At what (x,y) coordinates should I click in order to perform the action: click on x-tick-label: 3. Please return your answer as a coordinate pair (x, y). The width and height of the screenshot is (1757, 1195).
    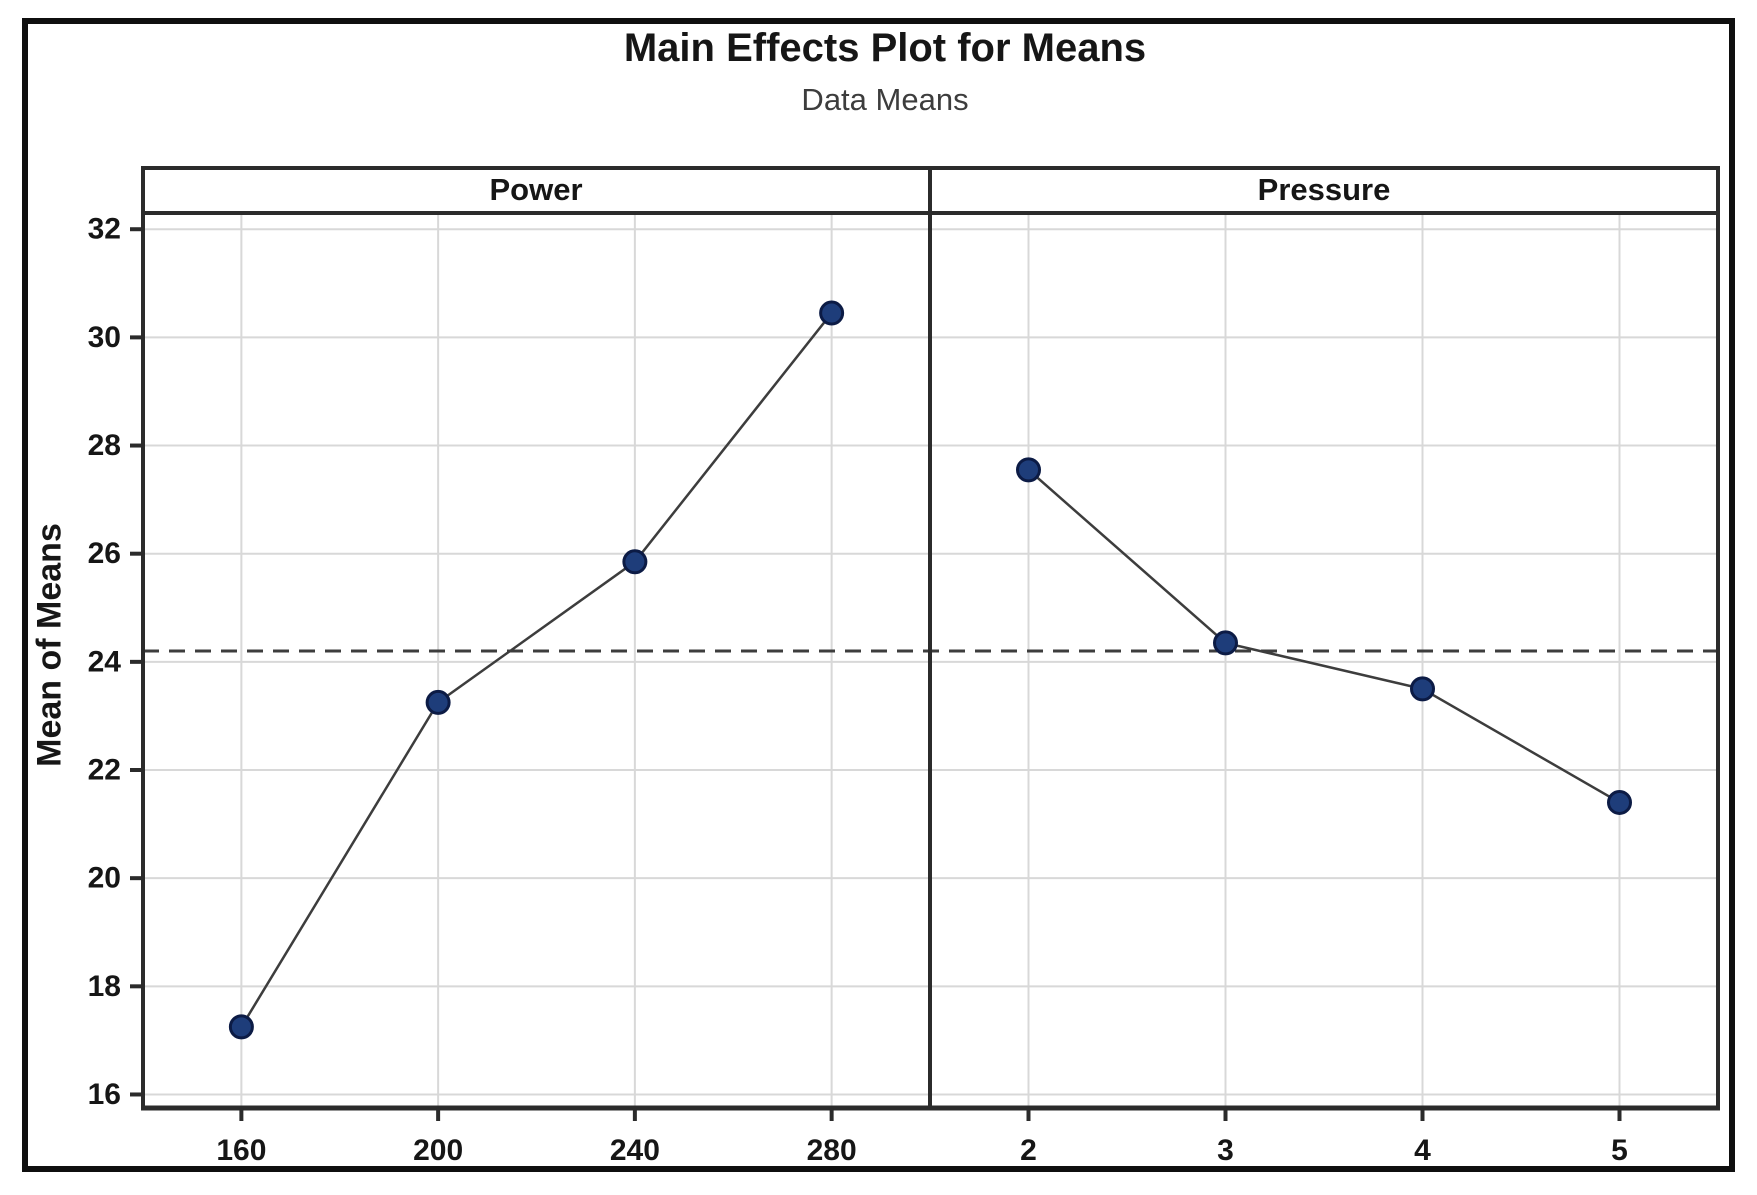
    Looking at the image, I should click on (1225, 1150).